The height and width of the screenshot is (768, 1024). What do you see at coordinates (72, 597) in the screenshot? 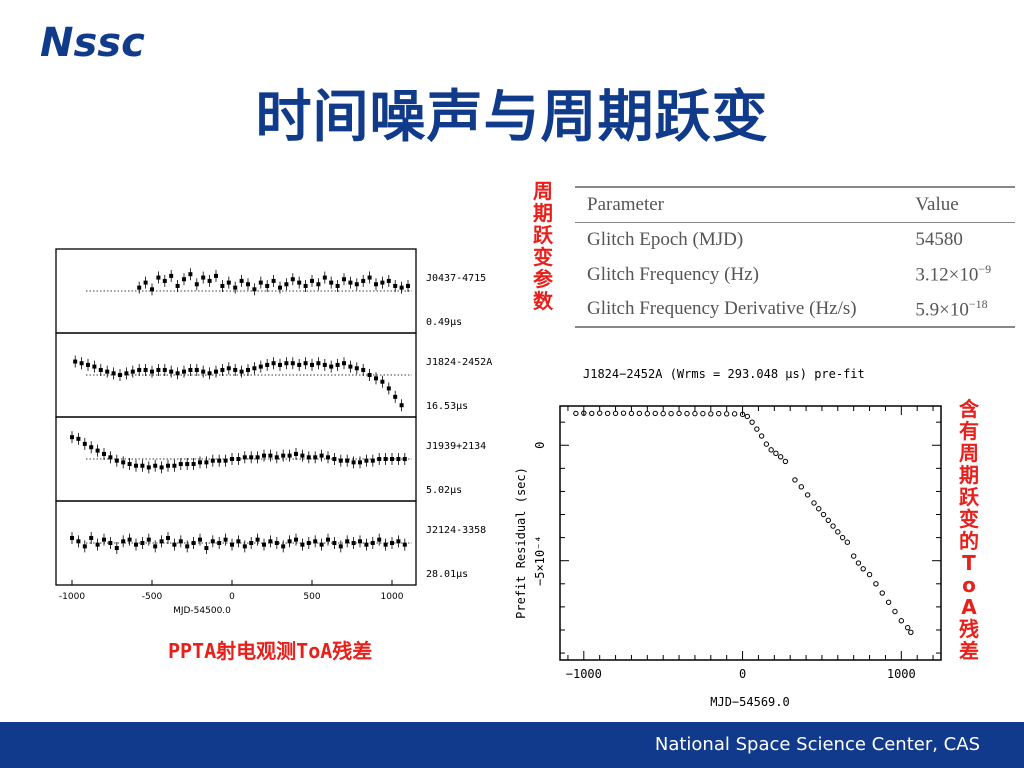
I see `x-tick-label: -1000` at bounding box center [72, 597].